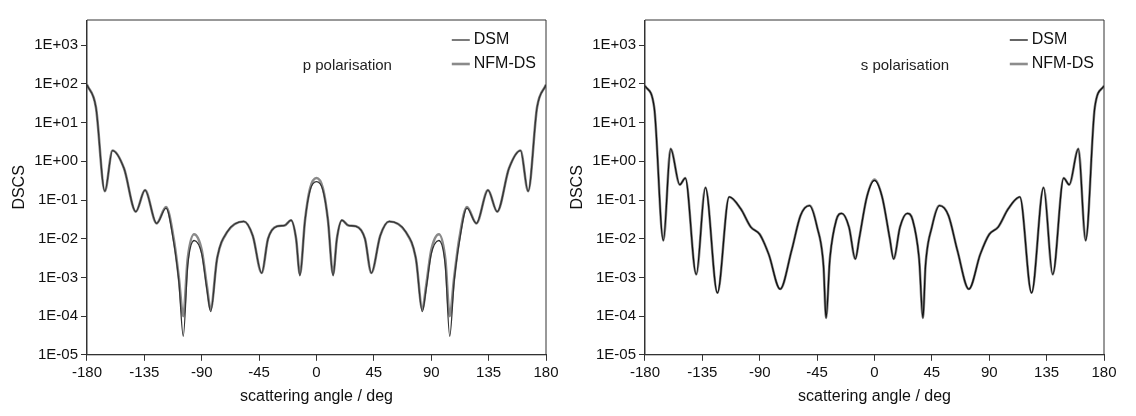 The width and height of the screenshot is (1136, 416). What do you see at coordinates (905, 65) in the screenshot?
I see `annotation: s polarisation` at bounding box center [905, 65].